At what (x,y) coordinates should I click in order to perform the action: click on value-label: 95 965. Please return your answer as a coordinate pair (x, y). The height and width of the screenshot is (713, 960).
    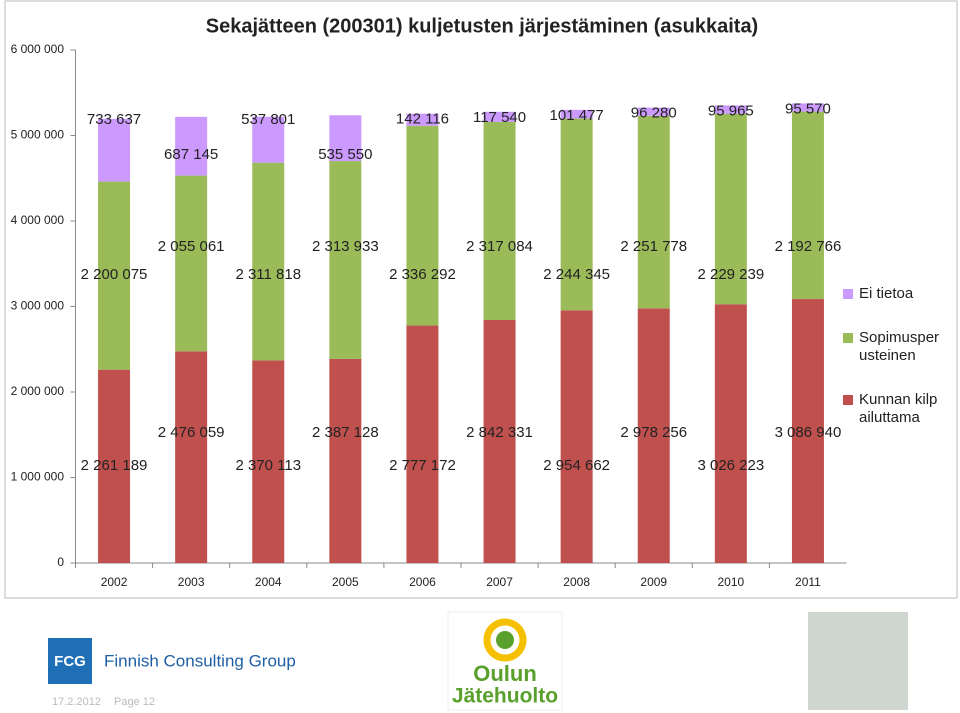
    Looking at the image, I should click on (731, 110).